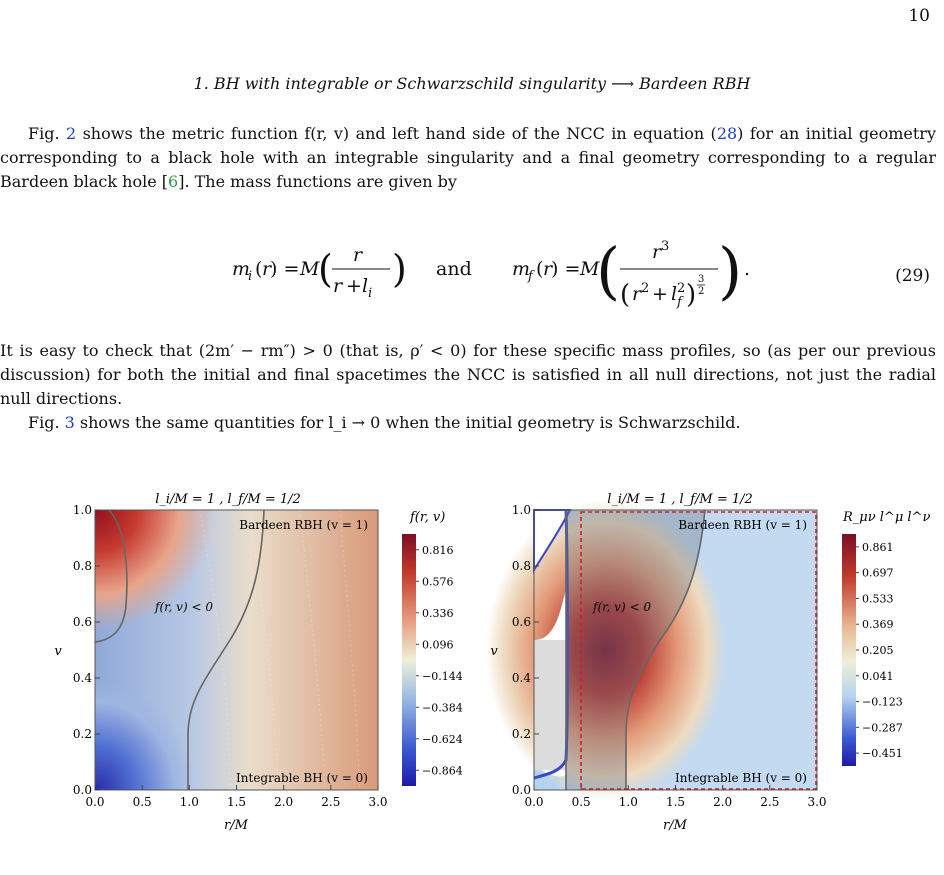  What do you see at coordinates (533, 802) in the screenshot?
I see `right-x-tick-label: 0.0` at bounding box center [533, 802].